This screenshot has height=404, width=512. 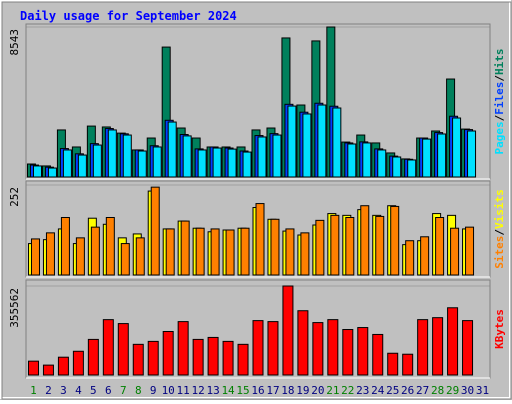 I want to click on chart-title: Daily usage for September 2024, so click(x=128, y=16).